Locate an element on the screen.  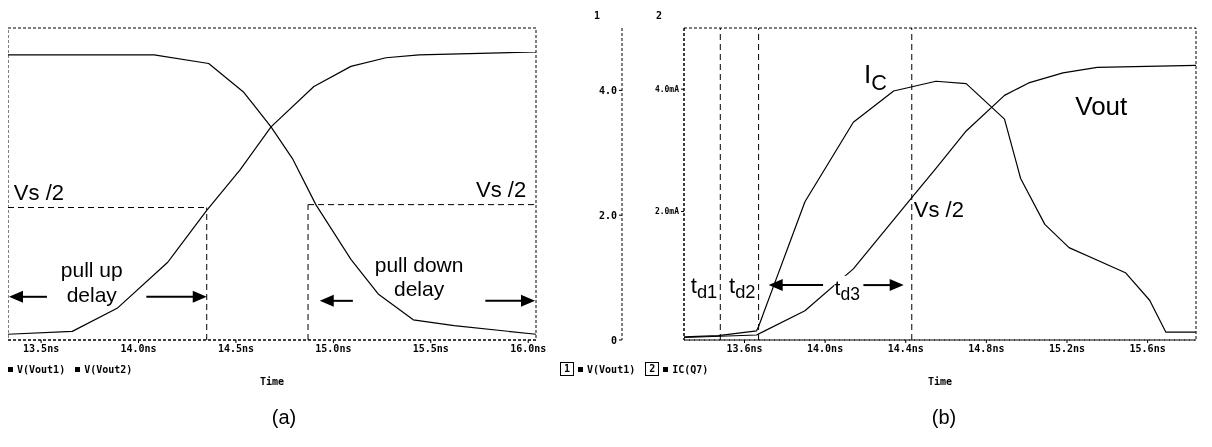
text: 1 is located at coordinates (567, 368).